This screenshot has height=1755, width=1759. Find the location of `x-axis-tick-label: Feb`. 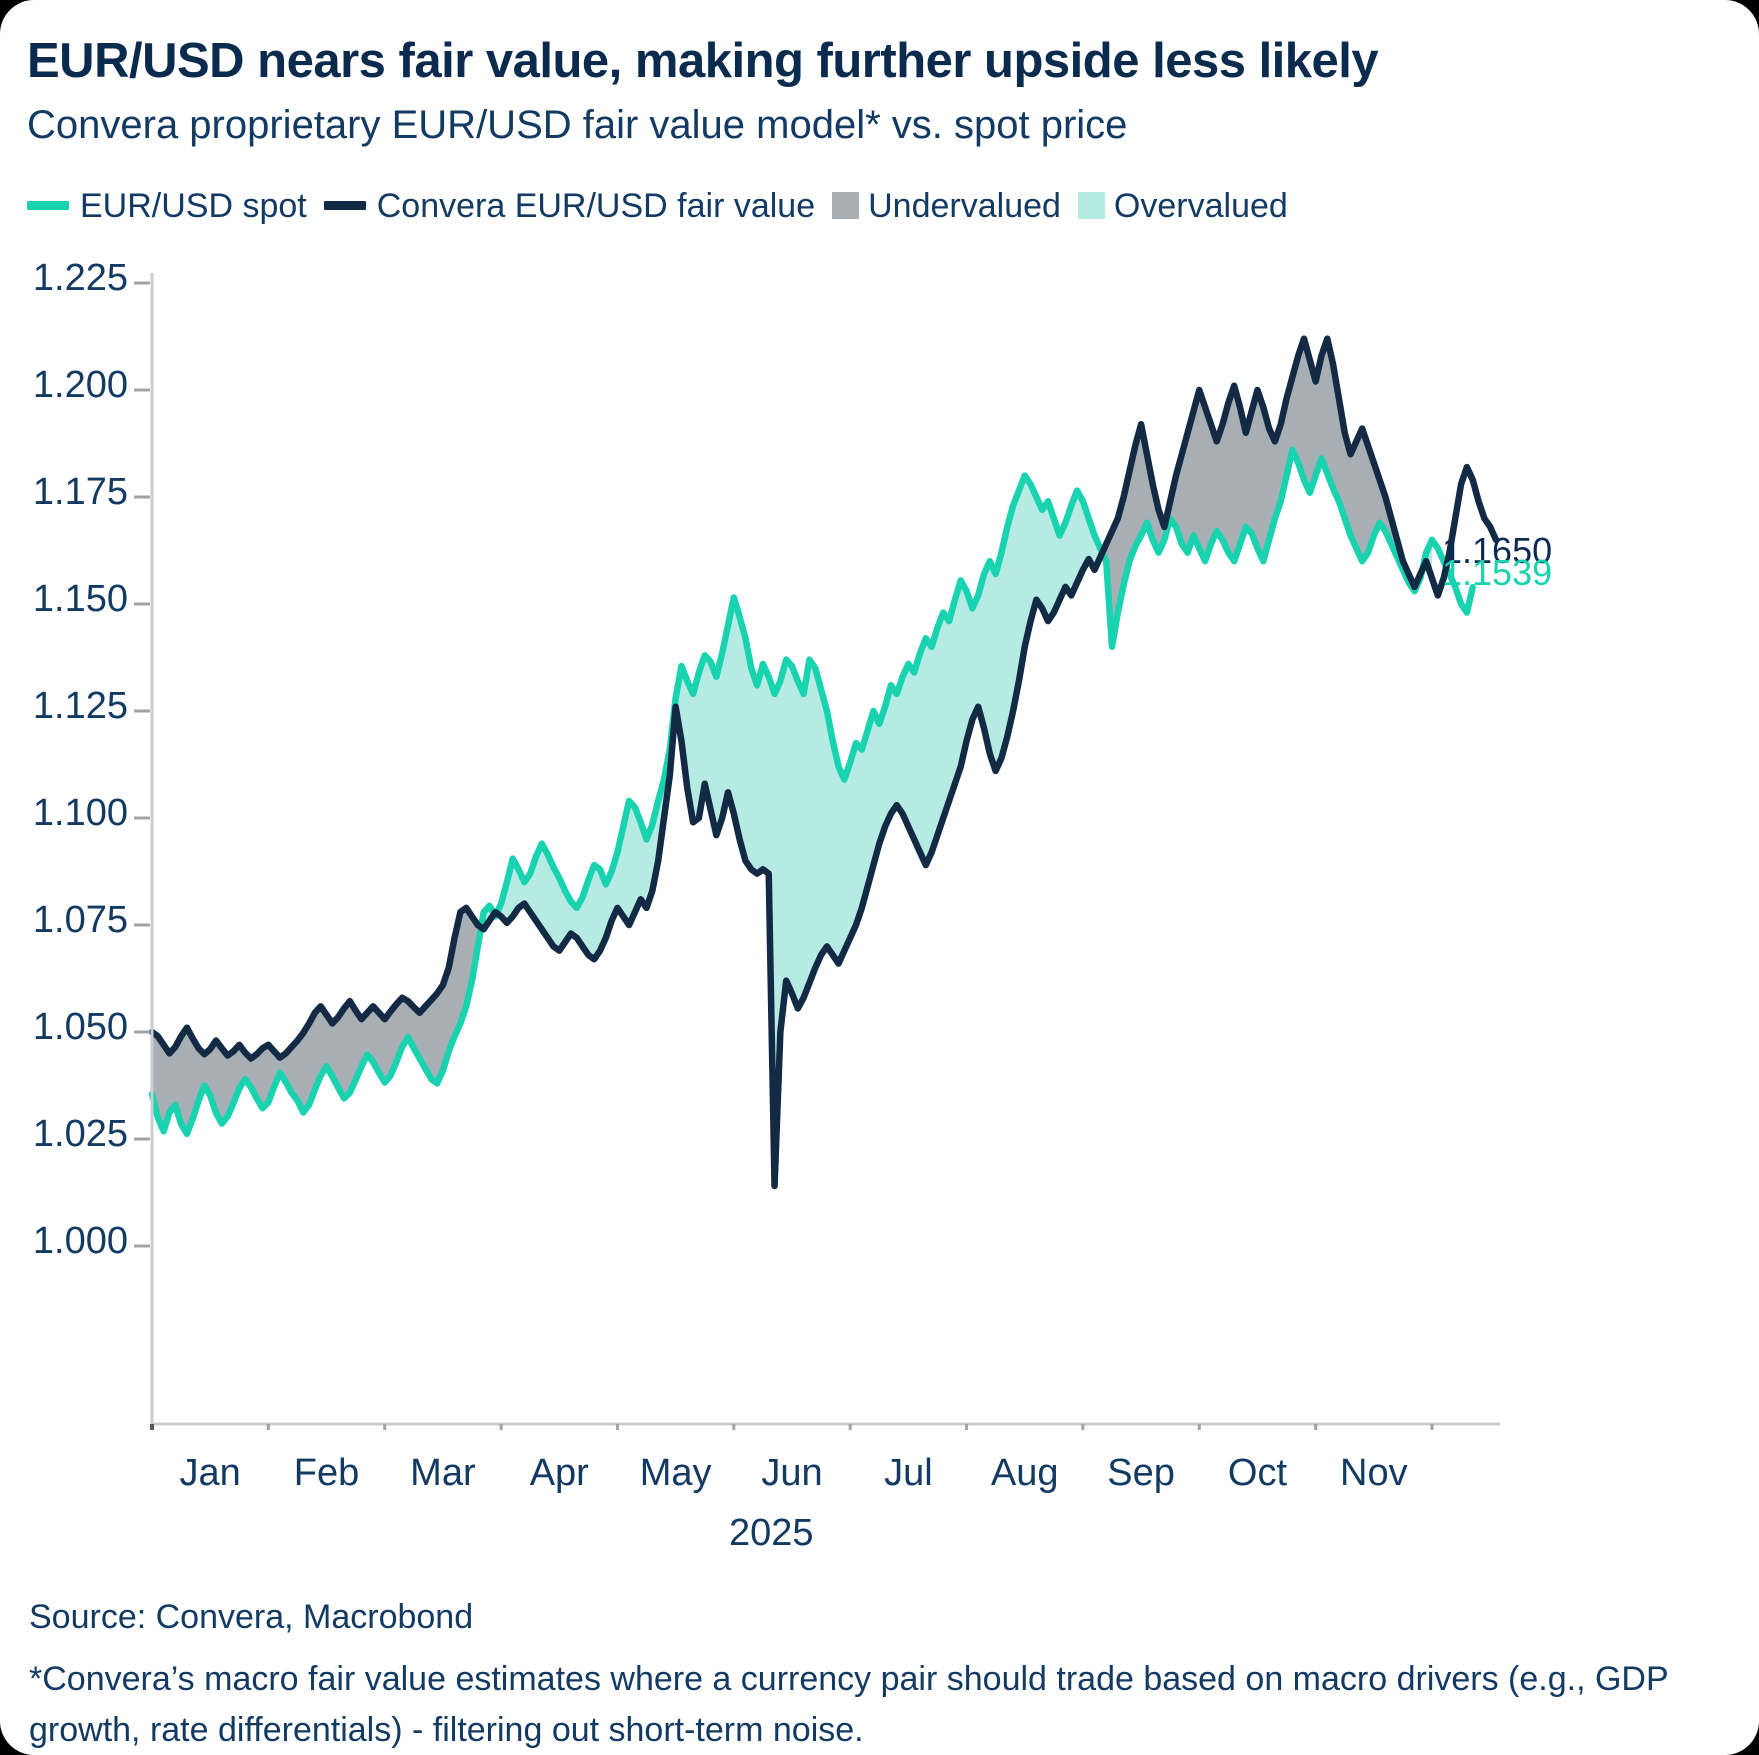

x-axis-tick-label: Feb is located at coordinates (326, 1473).